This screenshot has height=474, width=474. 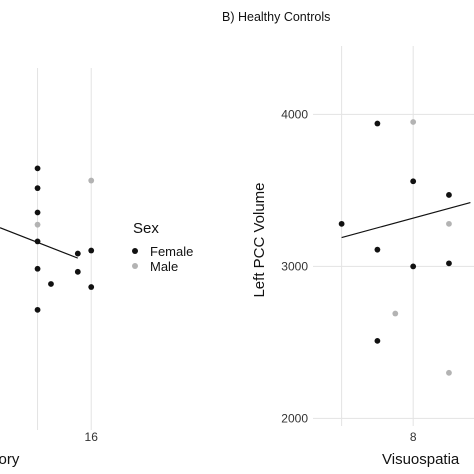 I want to click on x-axis-title: Visuospatia, so click(x=421, y=459).